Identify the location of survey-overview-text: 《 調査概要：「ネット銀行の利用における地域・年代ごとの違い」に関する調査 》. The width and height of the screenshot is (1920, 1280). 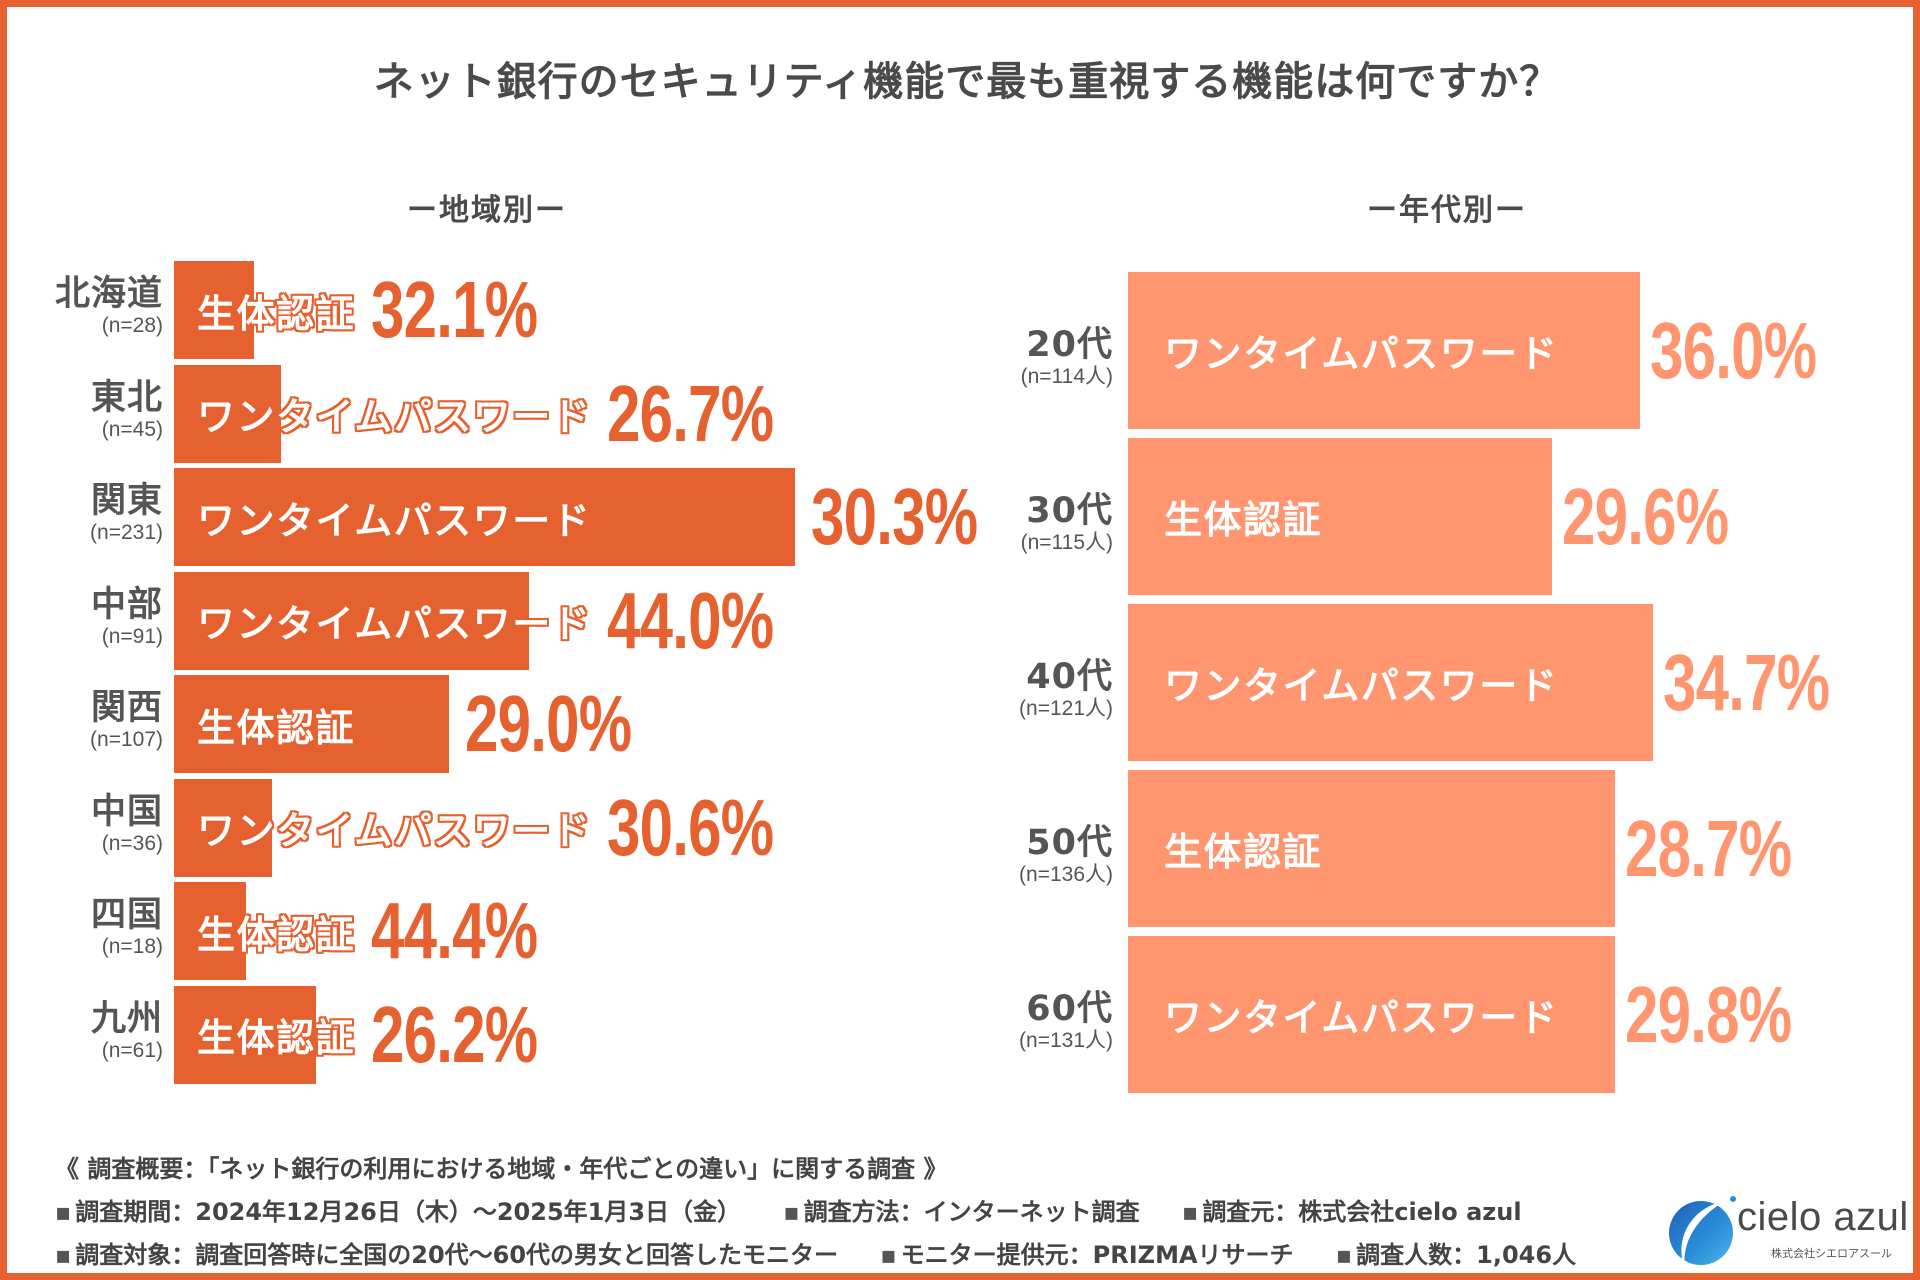
(501, 1169).